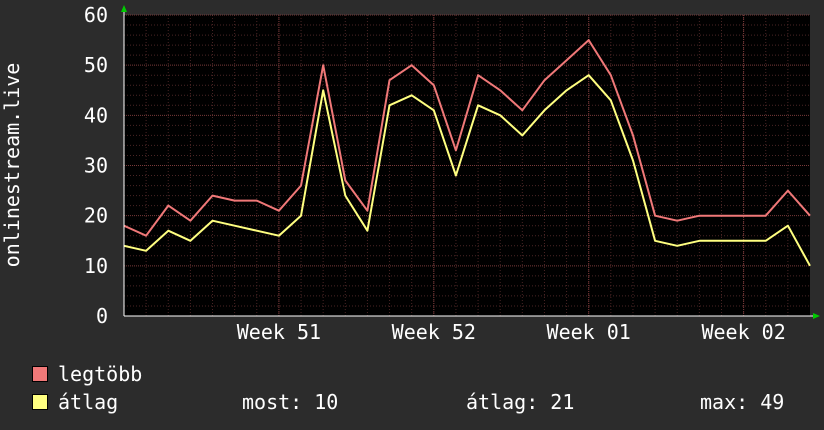  I want to click on stat-max-label: max:, so click(724, 402).